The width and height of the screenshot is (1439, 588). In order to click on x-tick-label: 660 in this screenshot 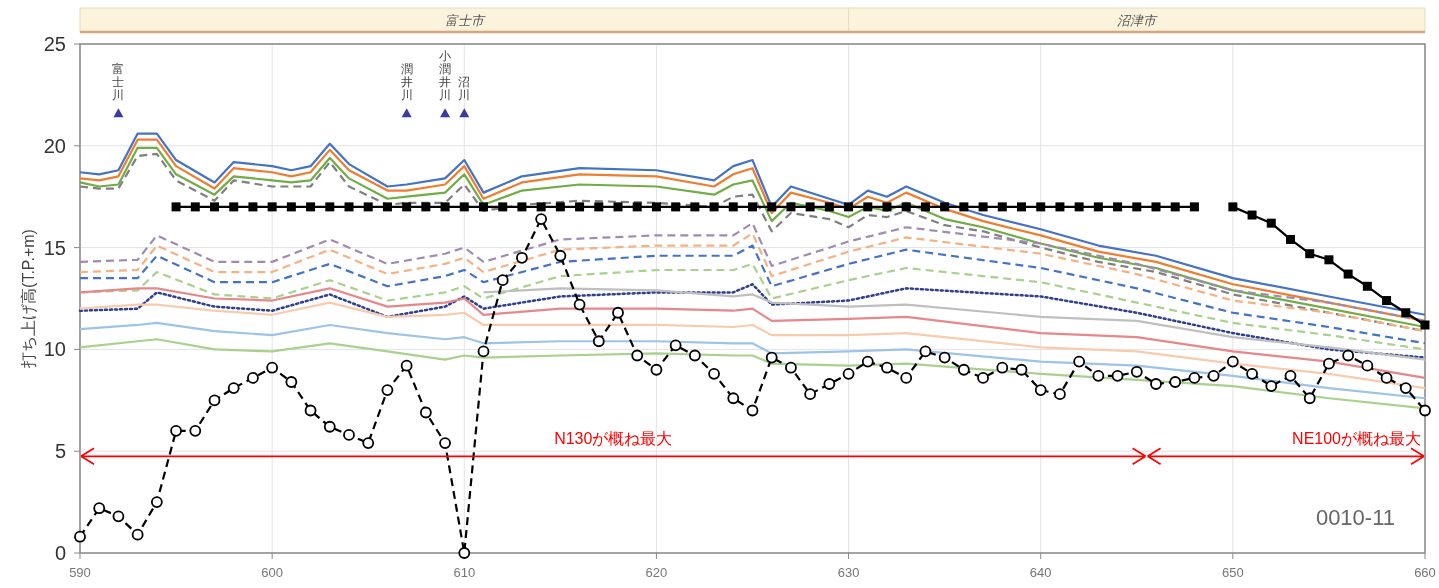, I will do `click(1425, 572)`.